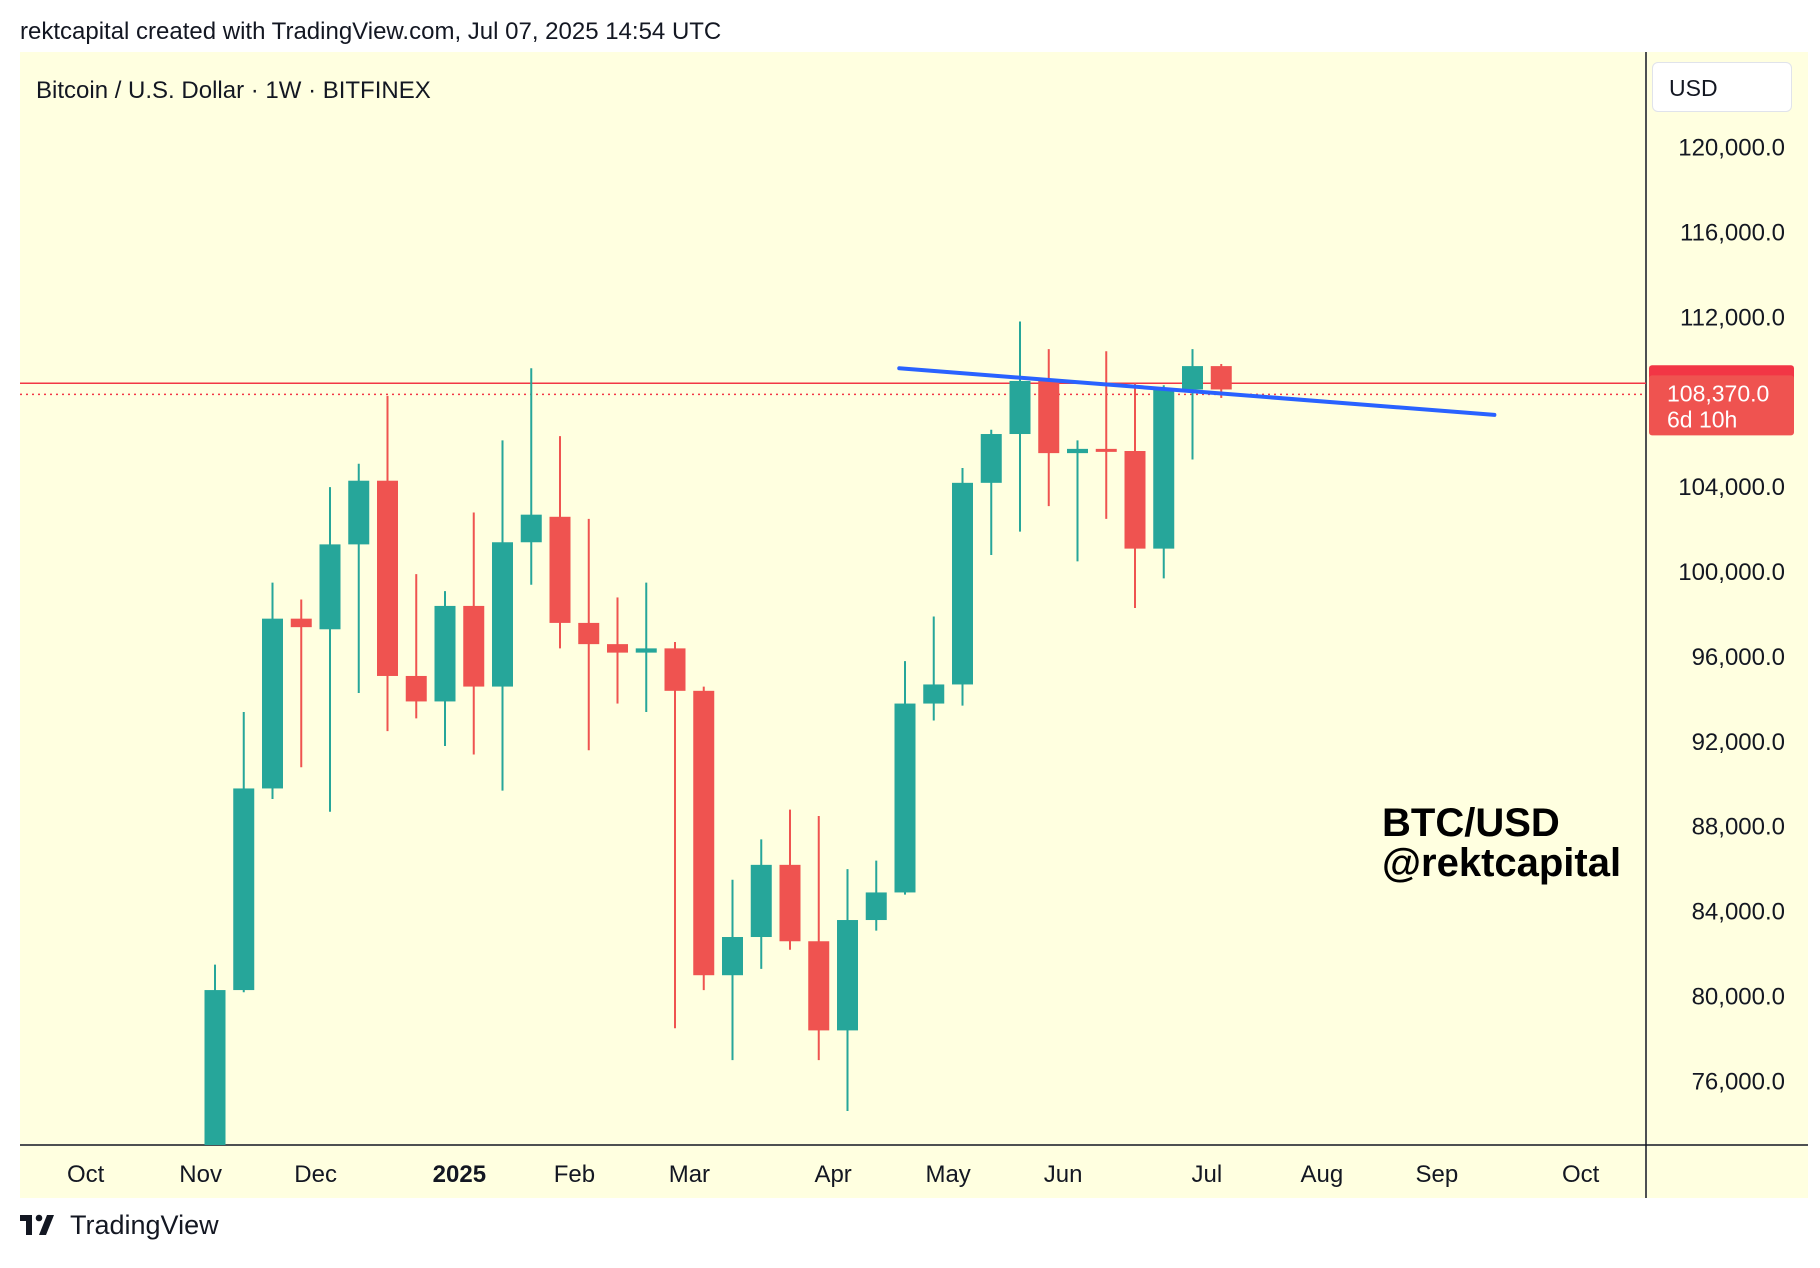 Image resolution: width=1820 pixels, height=1268 pixels. What do you see at coordinates (1738, 912) in the screenshot?
I see `y-tick-label: 84,000.0` at bounding box center [1738, 912].